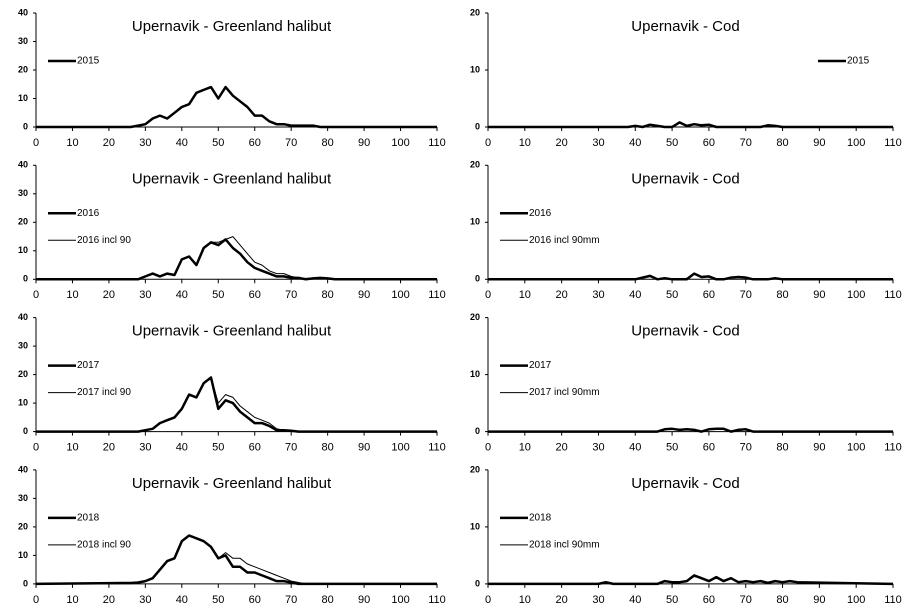  What do you see at coordinates (564, 392) in the screenshot?
I see `legend-label: 2017 incl 90mm` at bounding box center [564, 392].